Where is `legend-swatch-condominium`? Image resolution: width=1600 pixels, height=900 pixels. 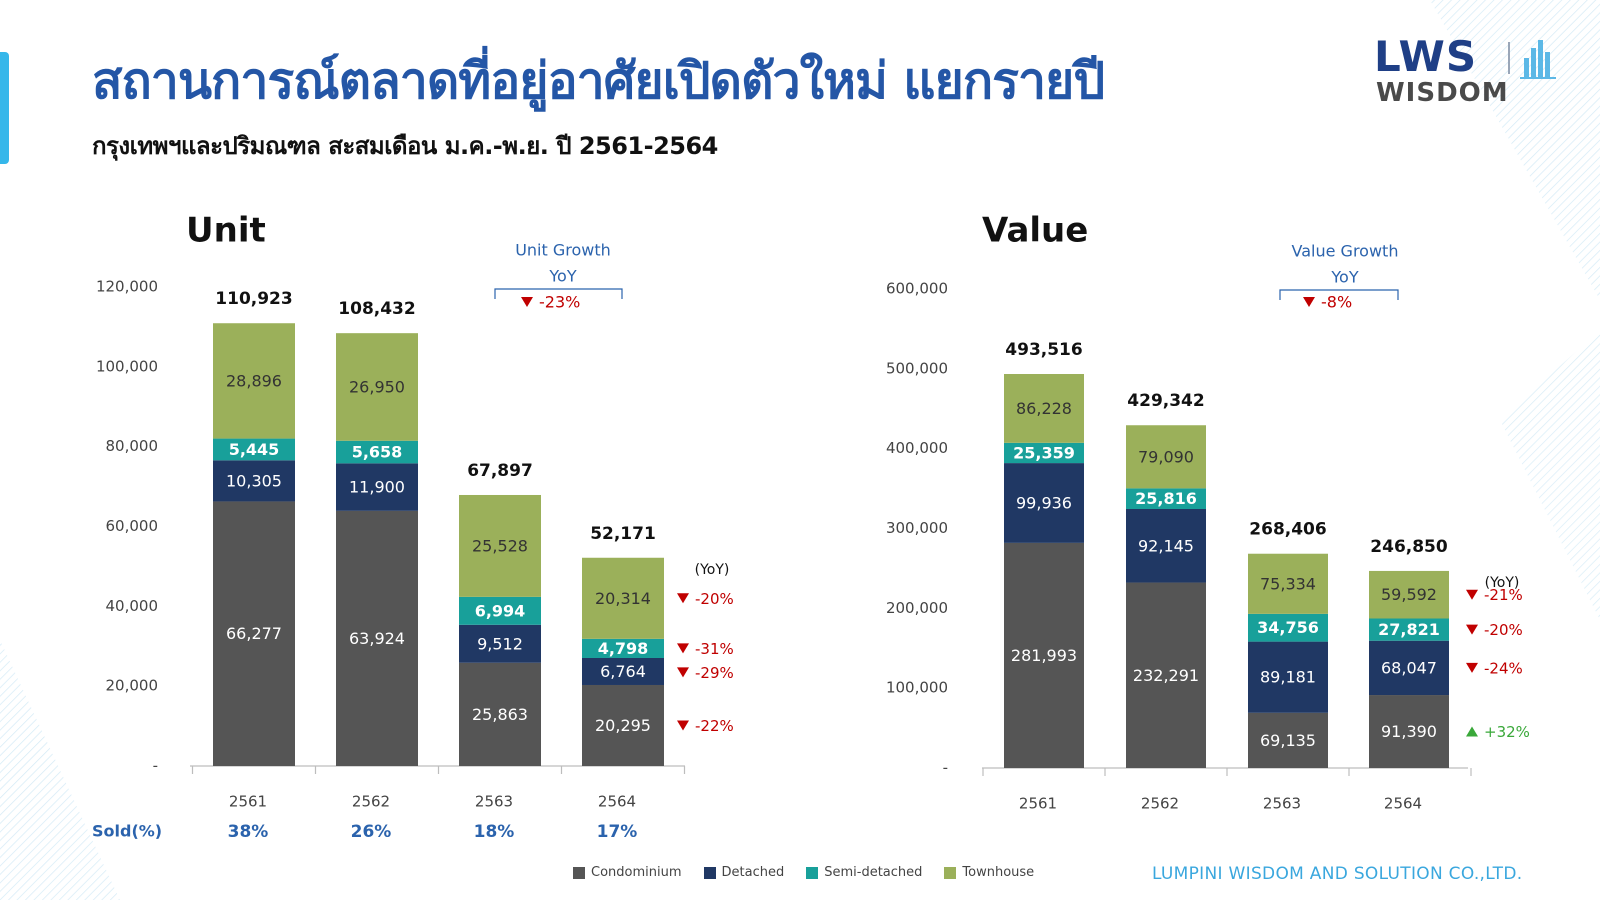 legend-swatch-condominium is located at coordinates (579, 872).